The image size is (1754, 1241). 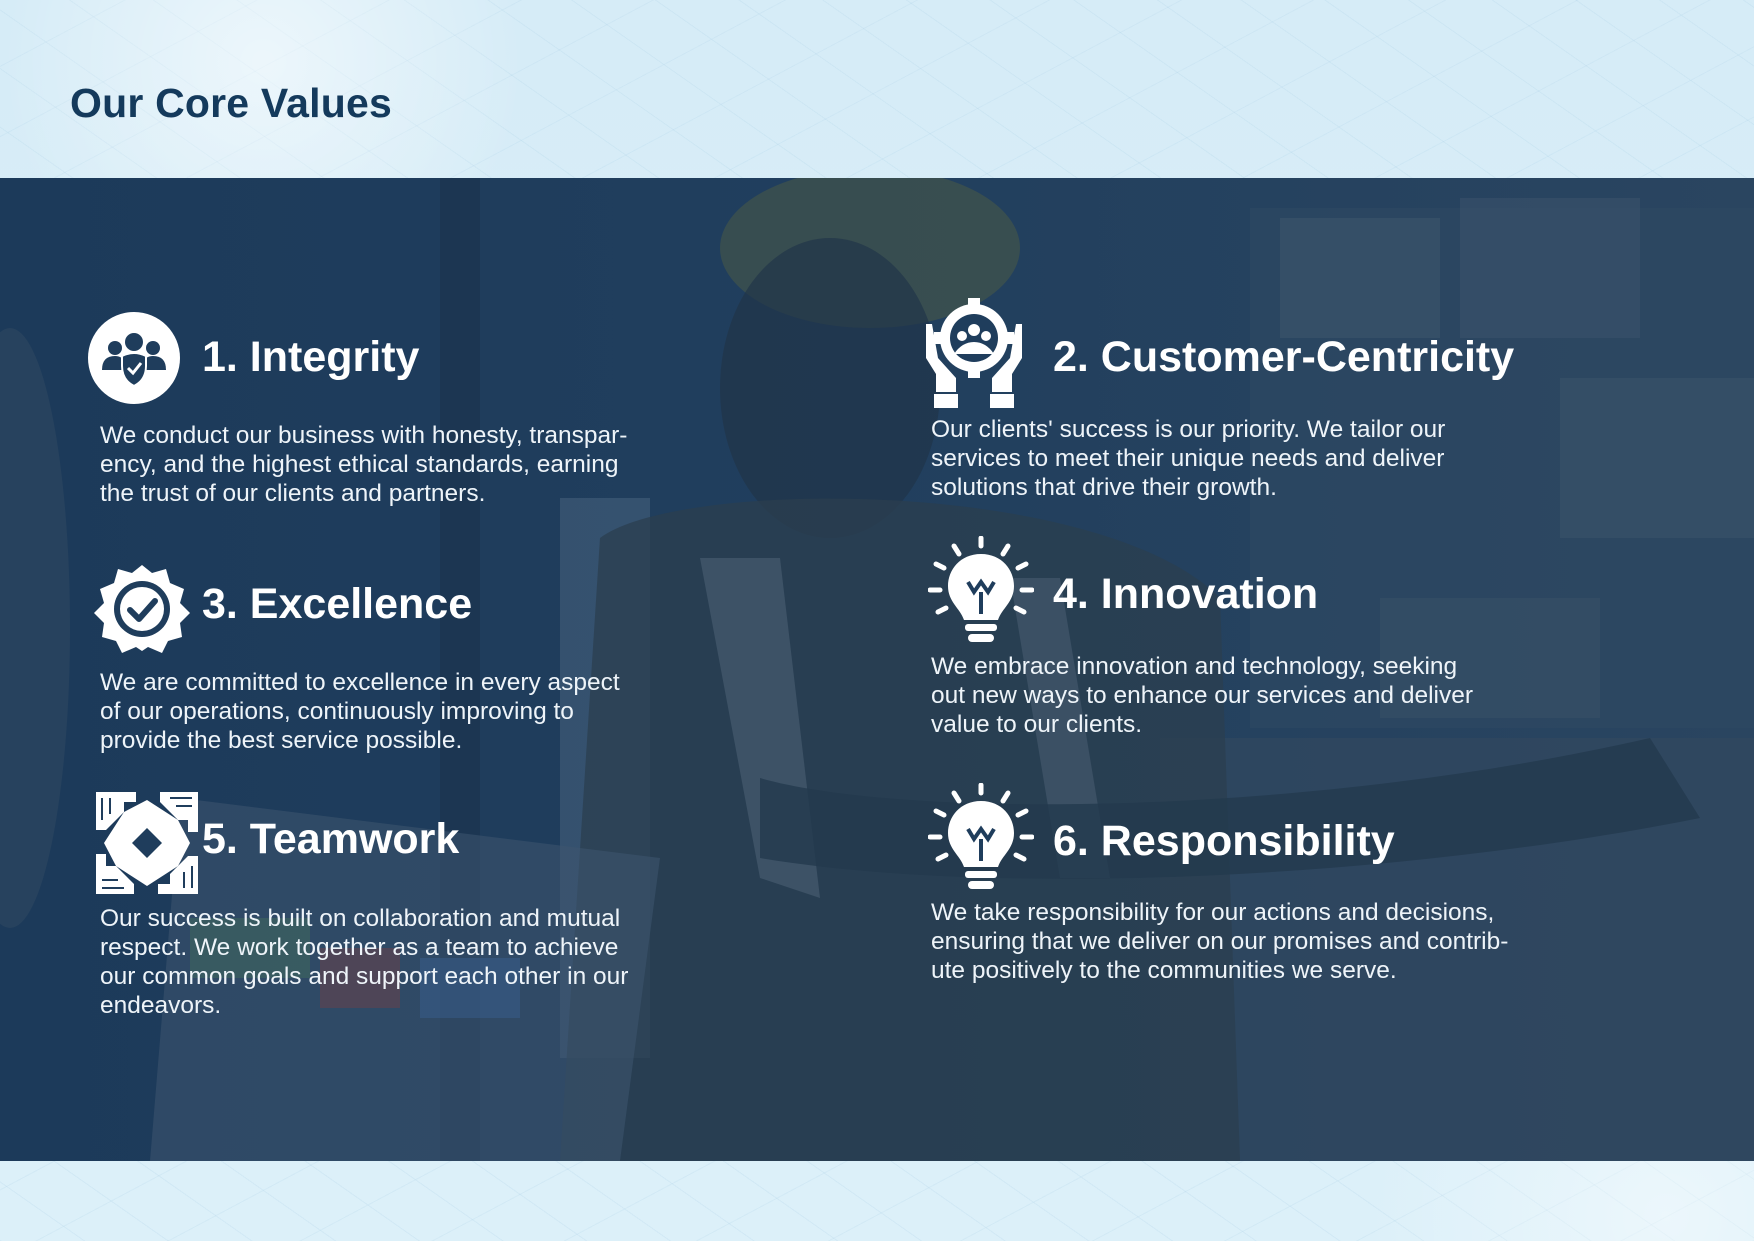 I want to click on value-title-teamwork: 5. Teamwork, so click(x=331, y=839).